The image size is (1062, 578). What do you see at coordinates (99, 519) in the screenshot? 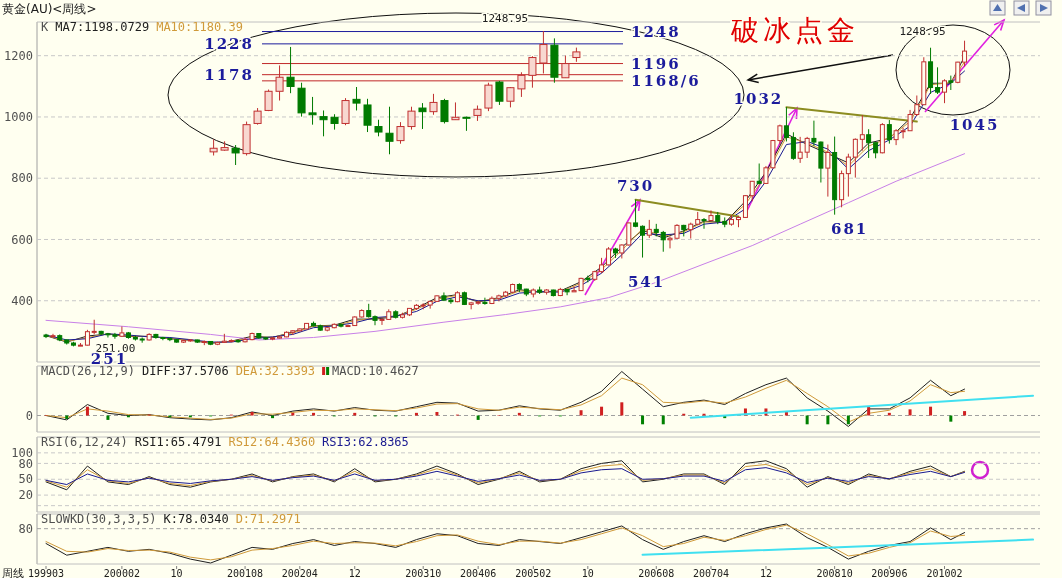
I see `chart-title: SLOWKD(30,3,3,5)` at bounding box center [99, 519].